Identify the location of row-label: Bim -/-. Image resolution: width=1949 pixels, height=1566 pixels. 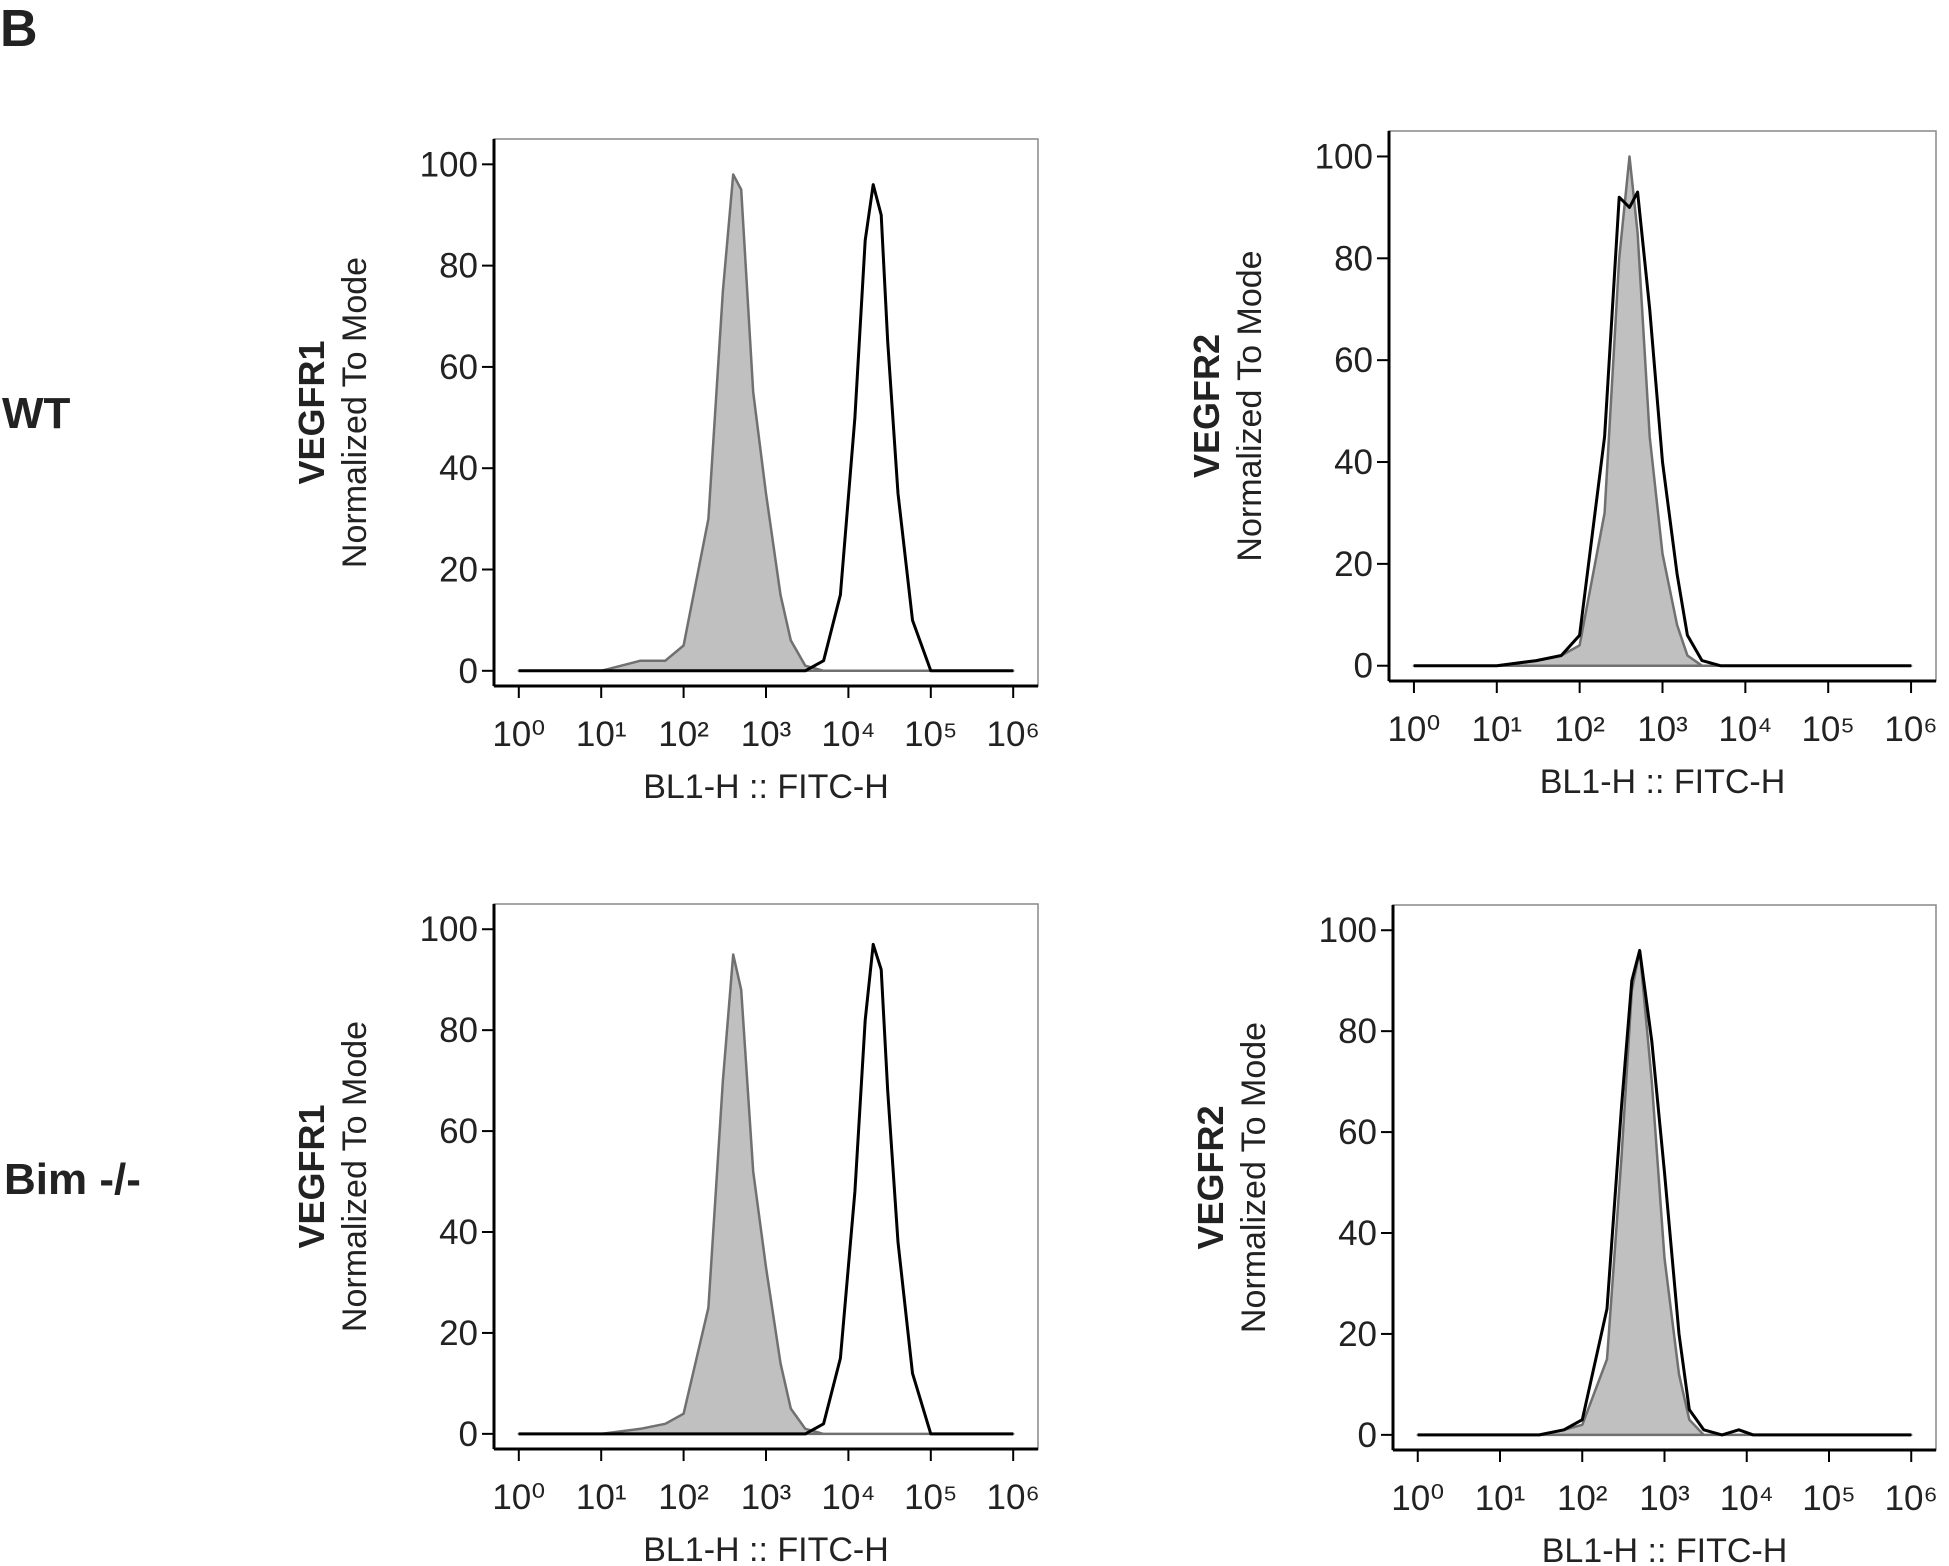
(72, 1179).